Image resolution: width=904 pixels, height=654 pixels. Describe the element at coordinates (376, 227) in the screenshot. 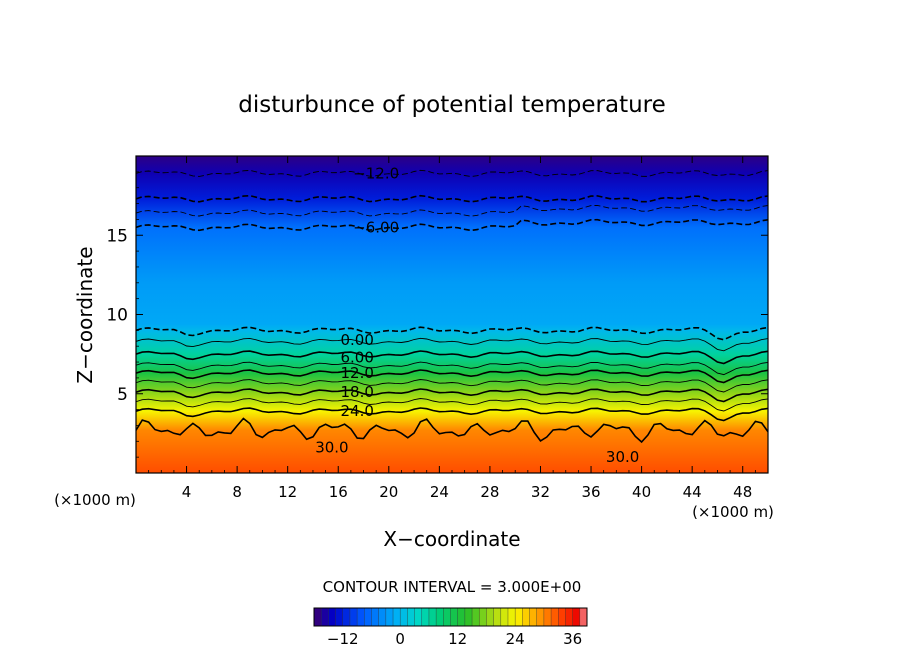

I see `contour-label: −6.00` at that location.